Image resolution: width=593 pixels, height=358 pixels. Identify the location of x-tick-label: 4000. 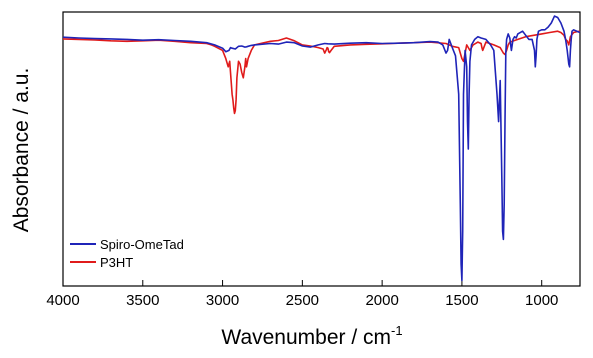
(62, 300).